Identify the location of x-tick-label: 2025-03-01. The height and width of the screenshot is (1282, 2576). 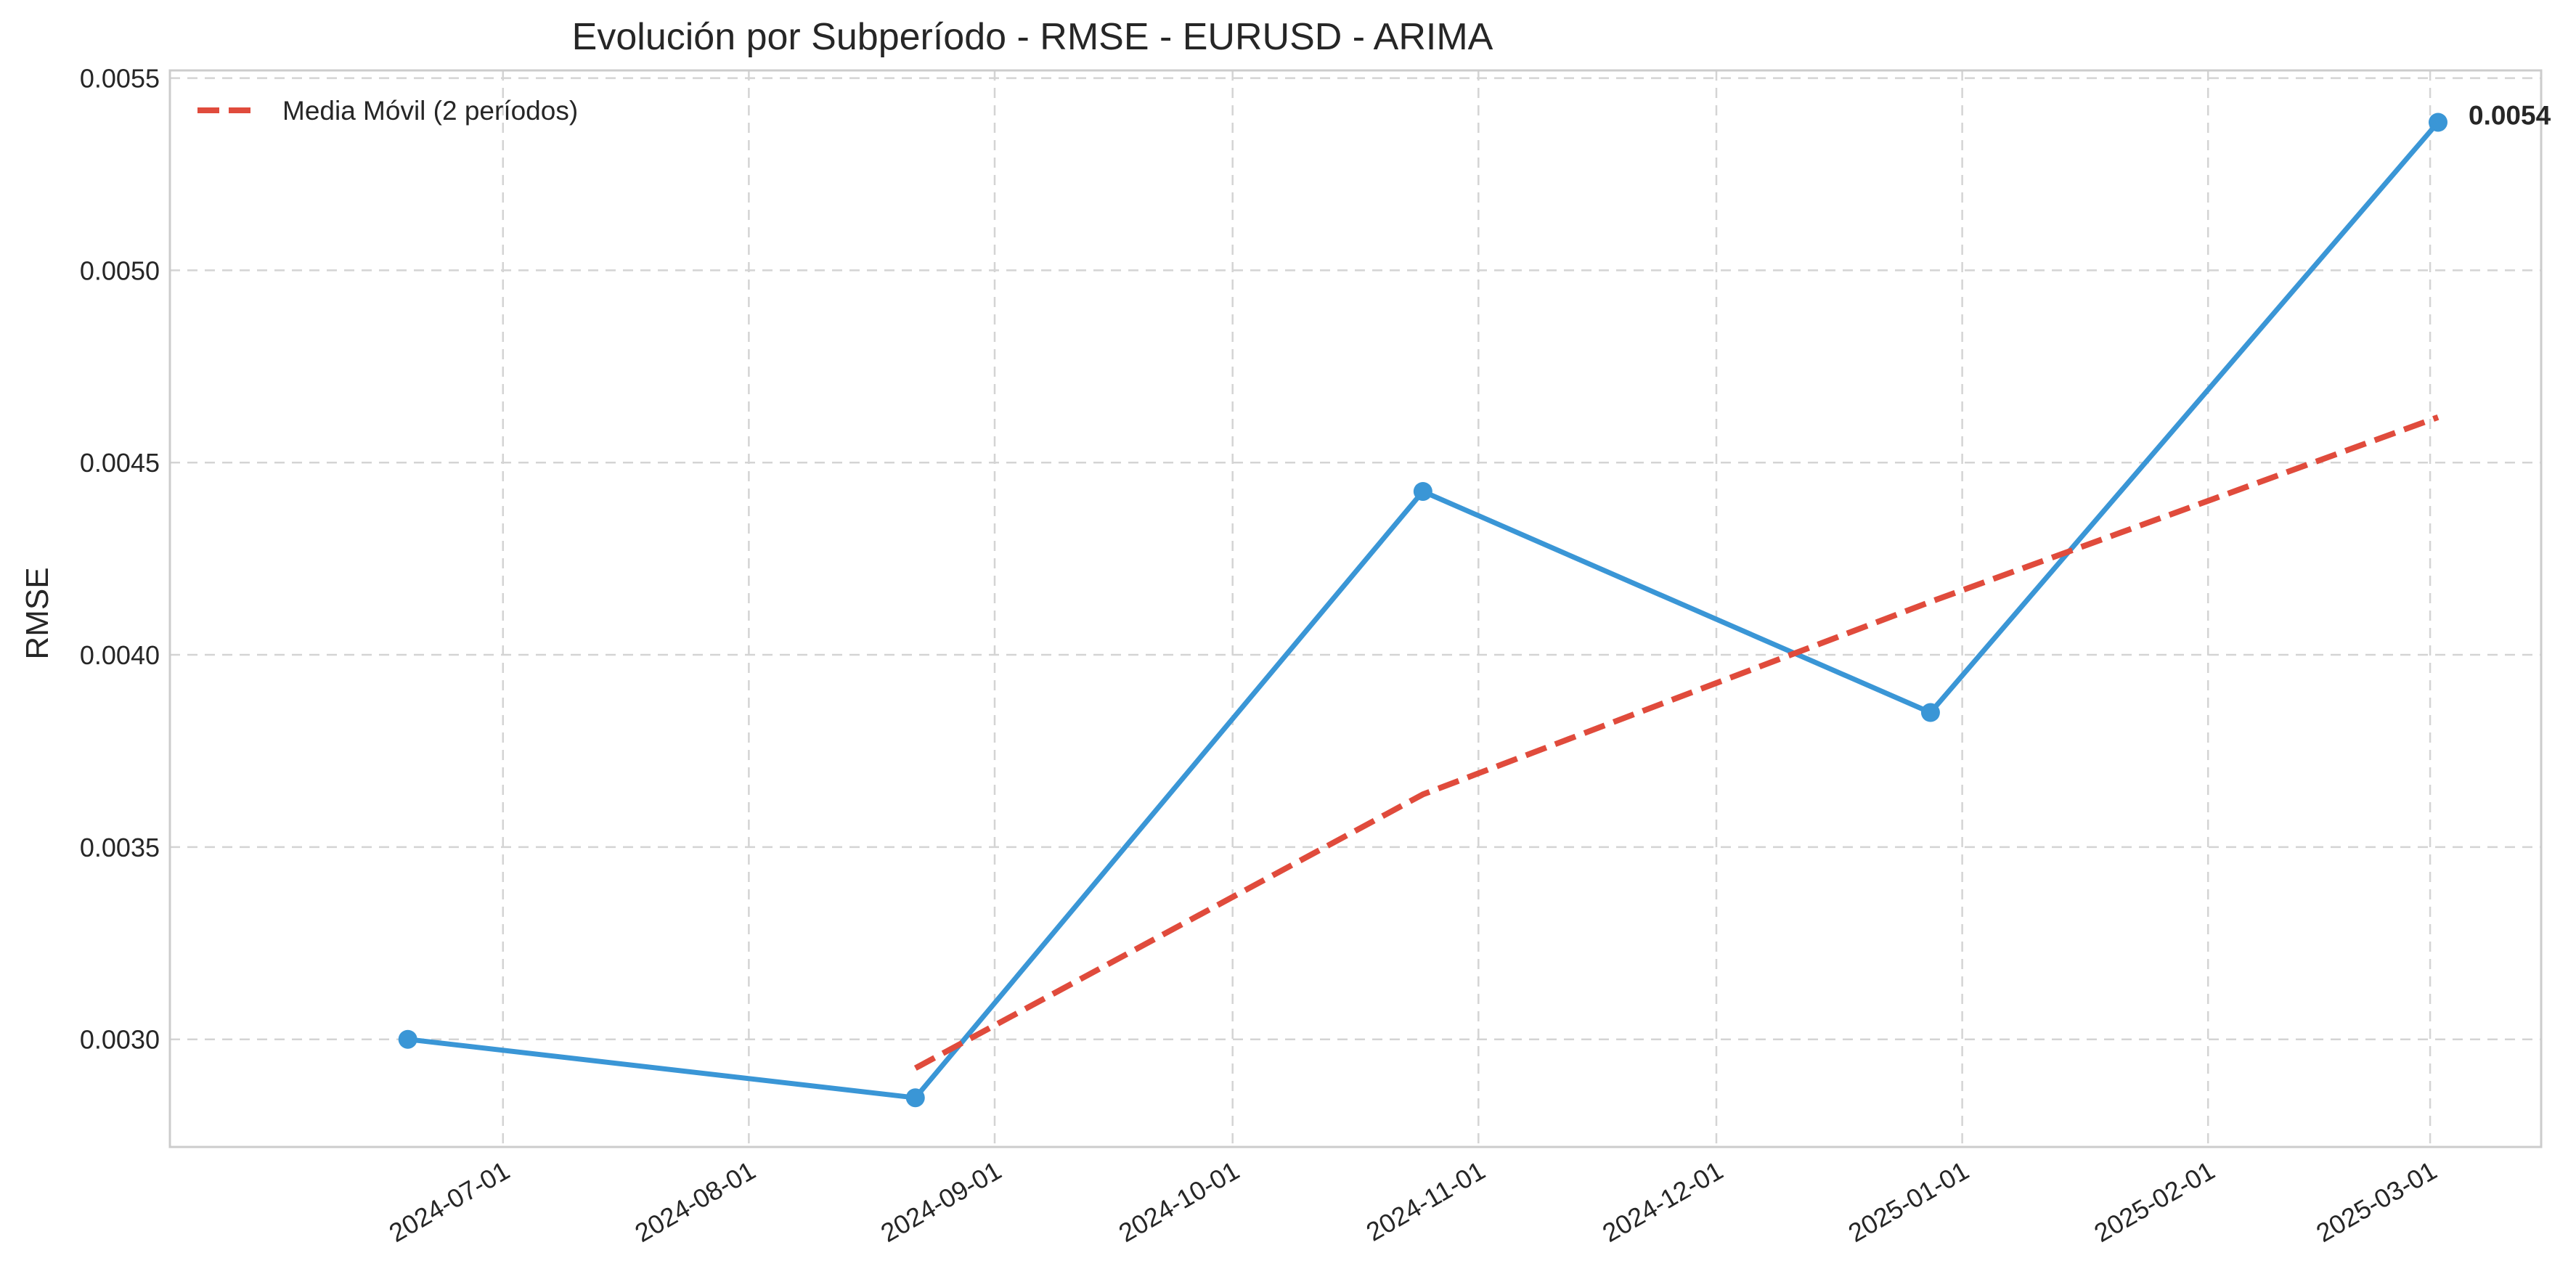
(2376, 1201).